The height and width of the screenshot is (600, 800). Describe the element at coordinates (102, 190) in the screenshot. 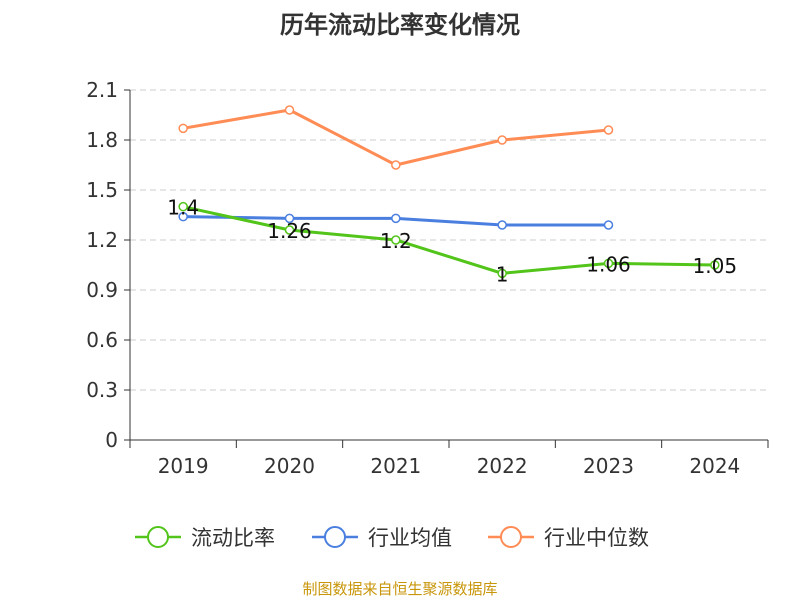

I see `y-tick-label: 1.5` at that location.